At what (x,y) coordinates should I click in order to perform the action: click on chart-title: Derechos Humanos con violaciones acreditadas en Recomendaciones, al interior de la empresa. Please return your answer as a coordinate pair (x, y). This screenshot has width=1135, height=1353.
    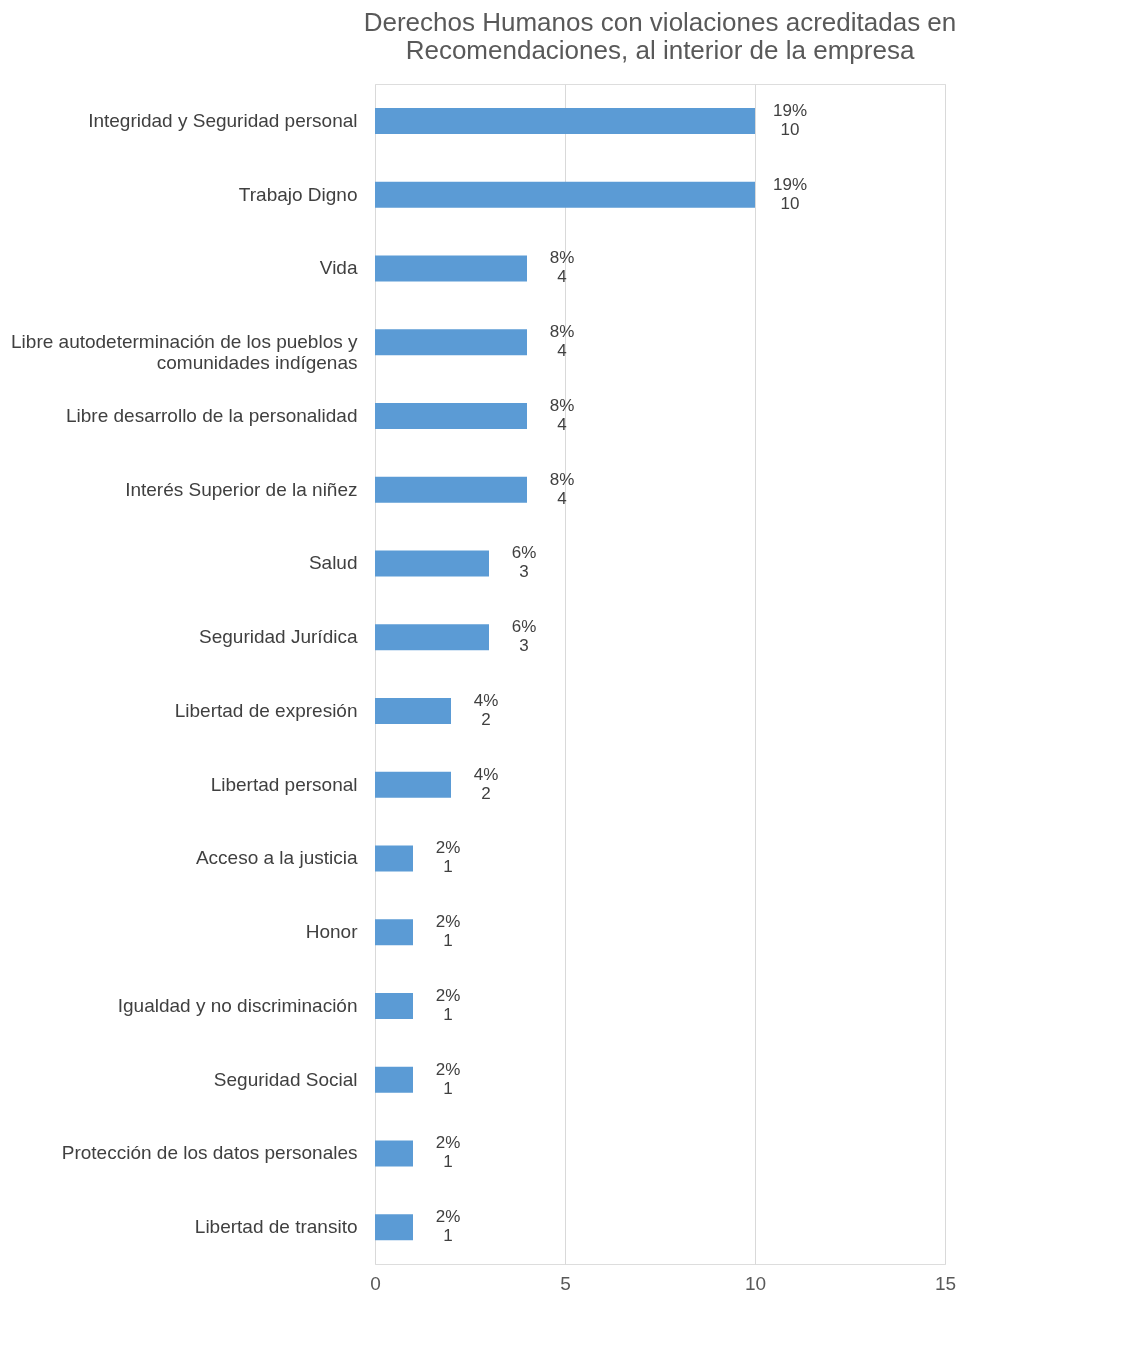
    Looking at the image, I should click on (660, 36).